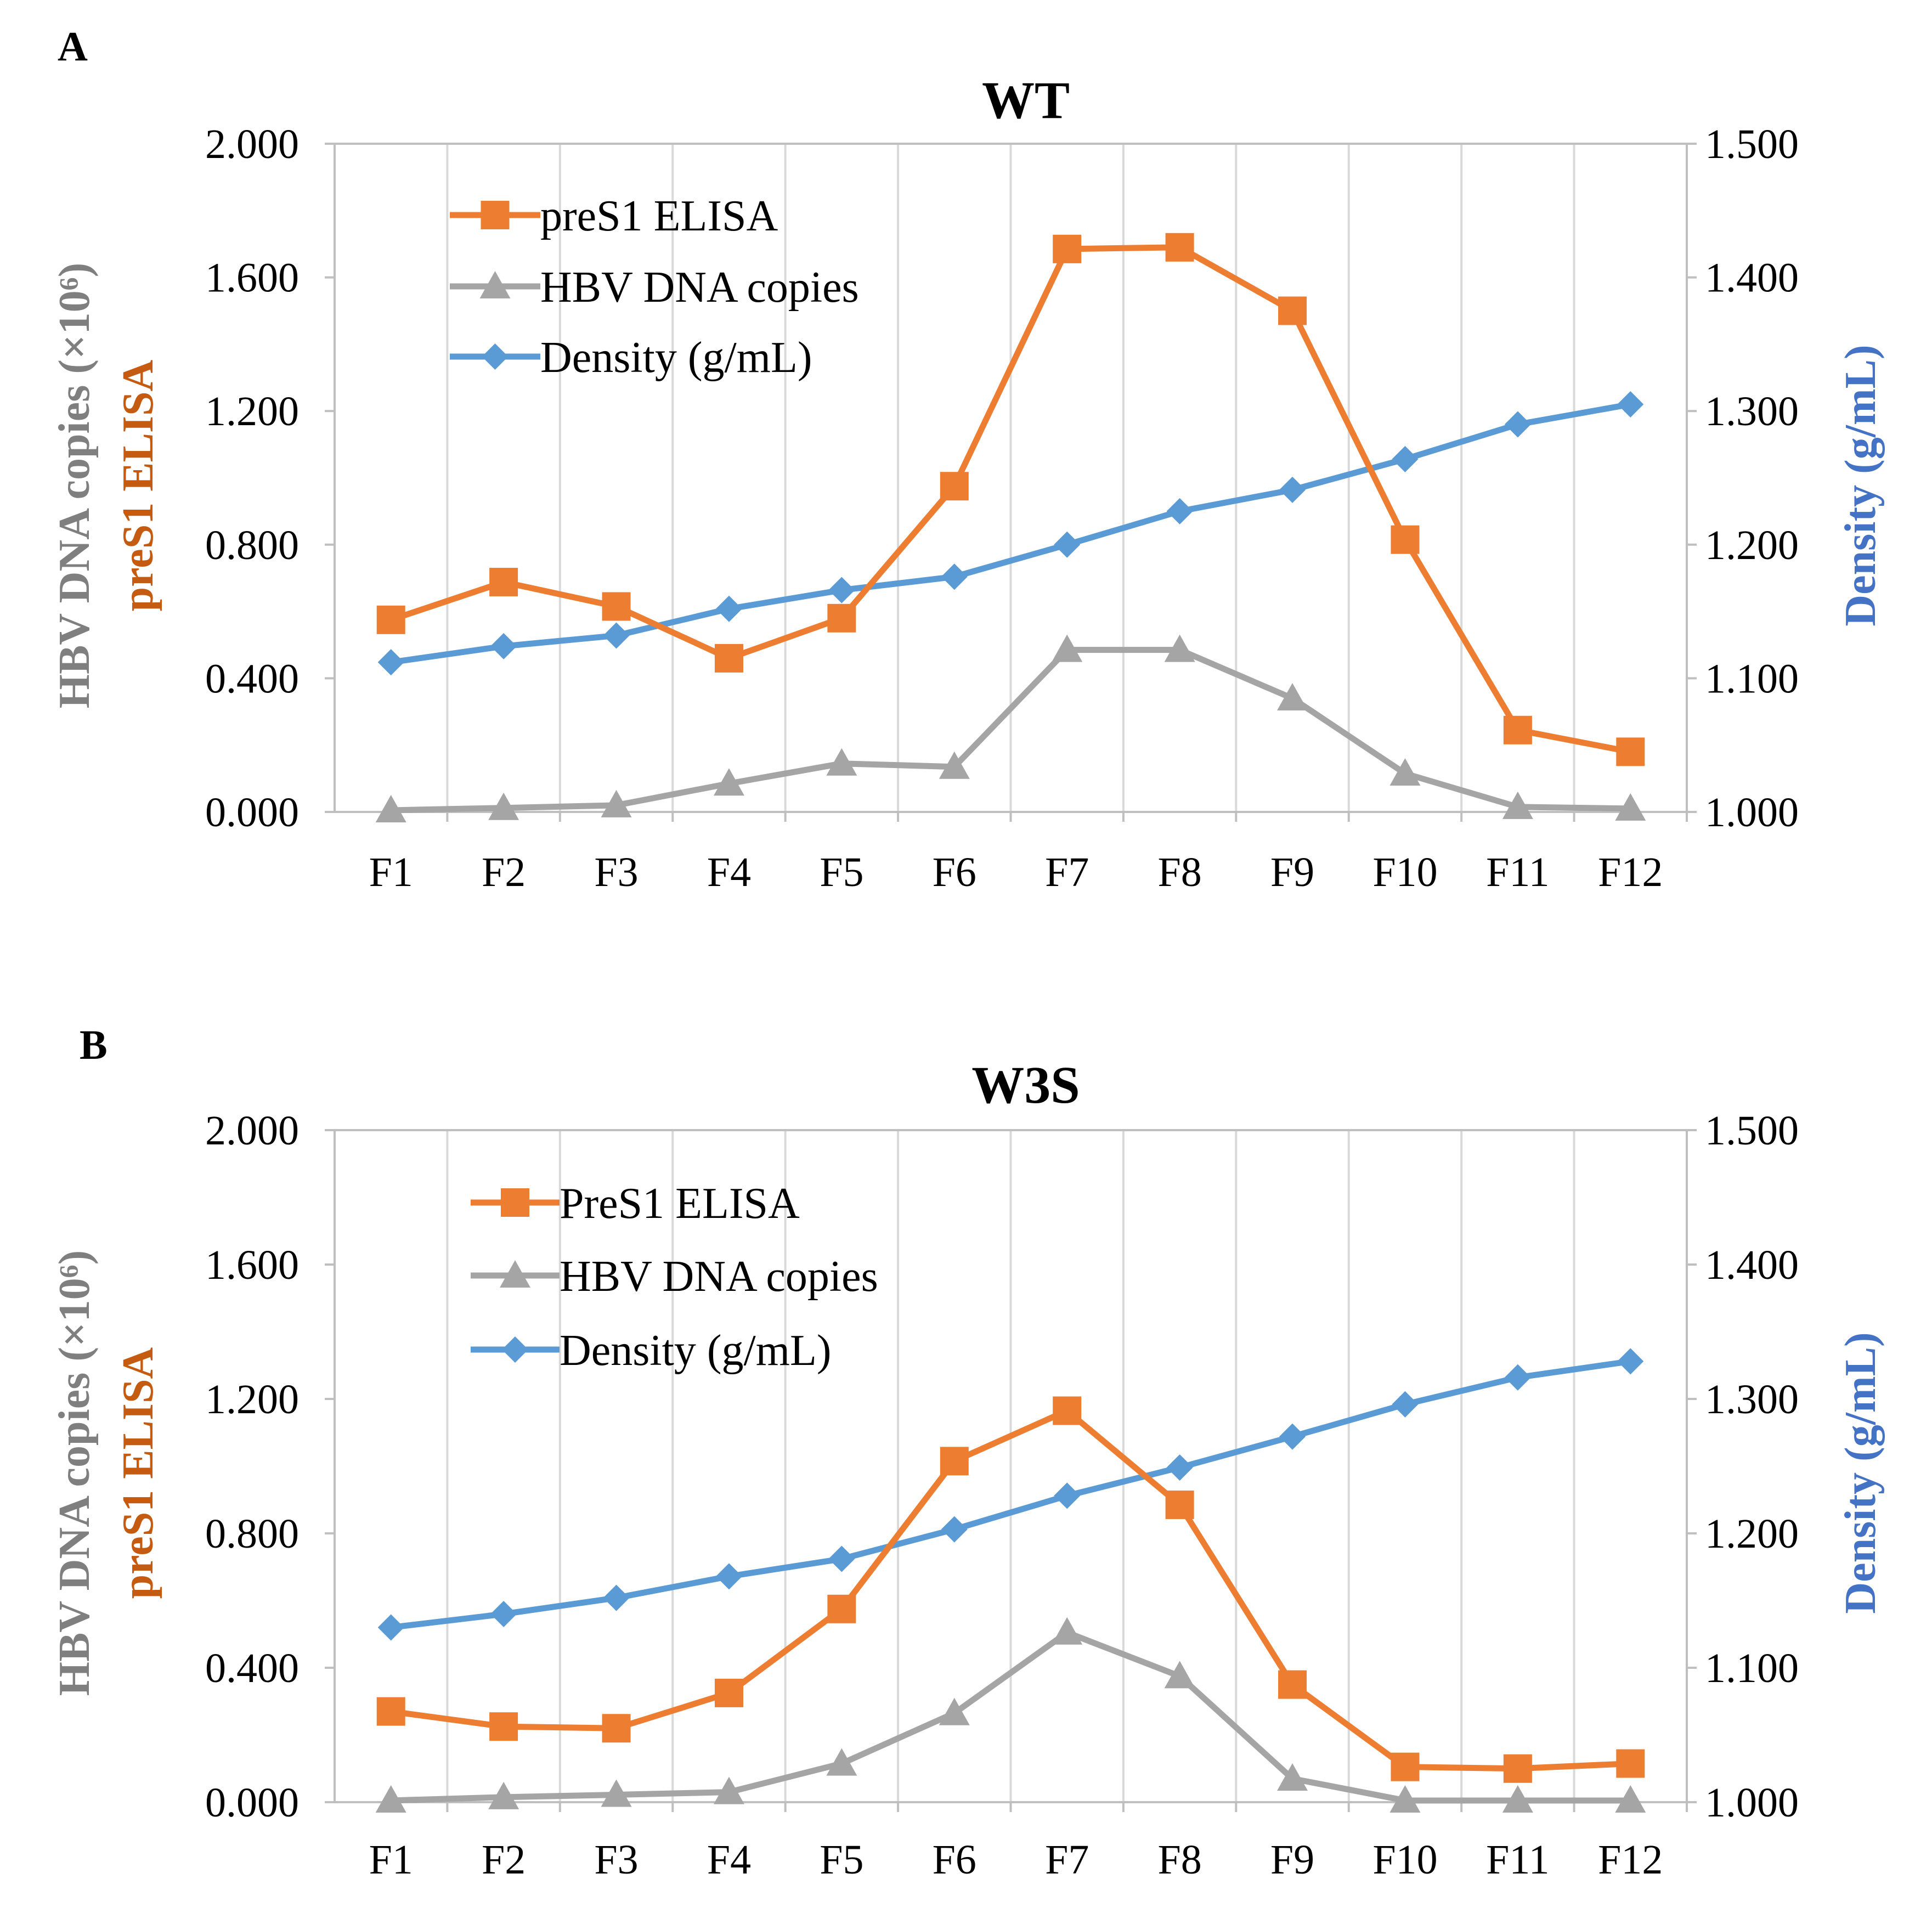 The height and width of the screenshot is (1913, 1932). I want to click on left-axis-label-orange: preS1 ELISA, so click(138, 485).